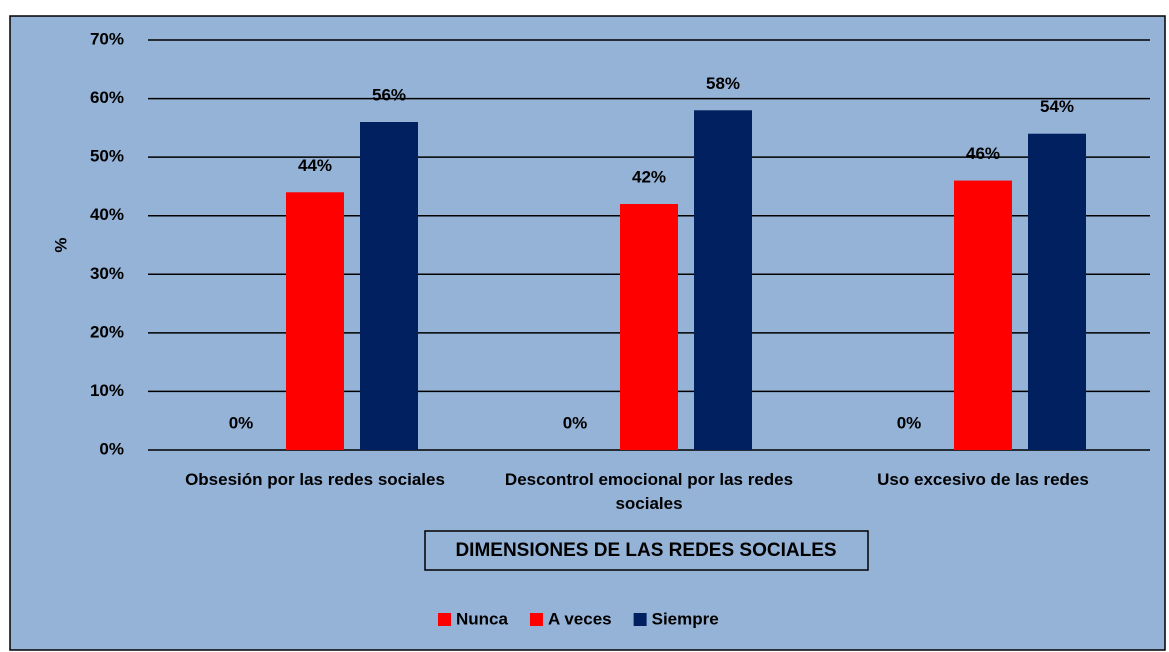 The height and width of the screenshot is (652, 1169). Describe the element at coordinates (649, 176) in the screenshot. I see `data-label: 42%` at that location.